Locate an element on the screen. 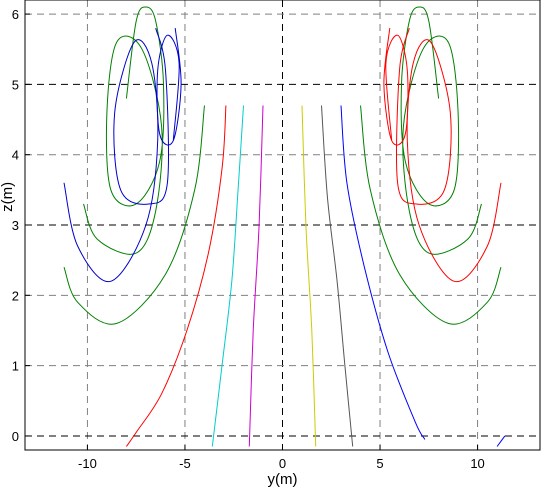 The image size is (550, 491). y-axis-label: z(m) is located at coordinates (8, 197).